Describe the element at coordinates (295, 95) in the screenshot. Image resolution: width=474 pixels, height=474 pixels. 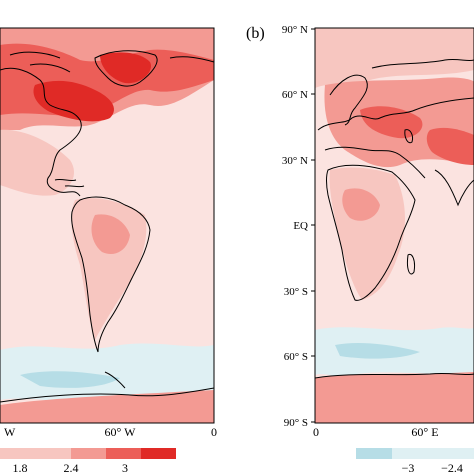
I see `lat-label-60n: 60° N` at that location.